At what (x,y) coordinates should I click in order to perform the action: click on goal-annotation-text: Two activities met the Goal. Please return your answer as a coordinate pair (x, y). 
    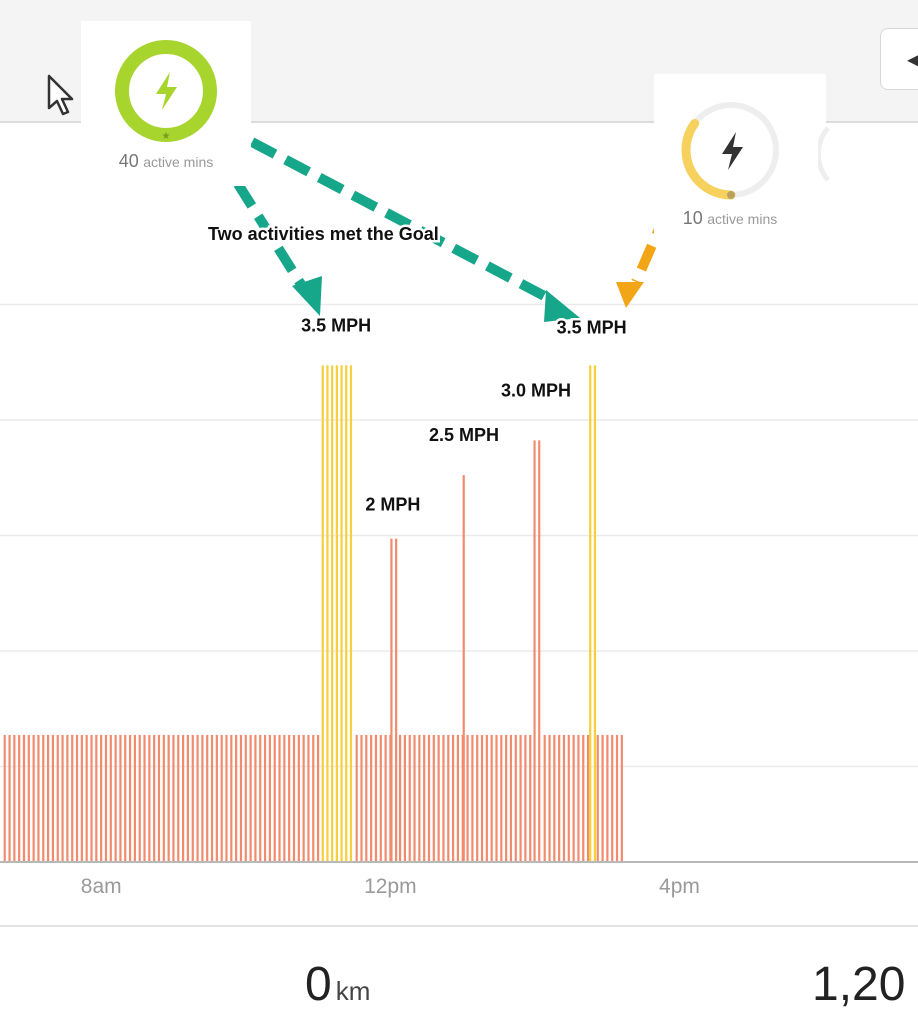
    Looking at the image, I should click on (323, 234).